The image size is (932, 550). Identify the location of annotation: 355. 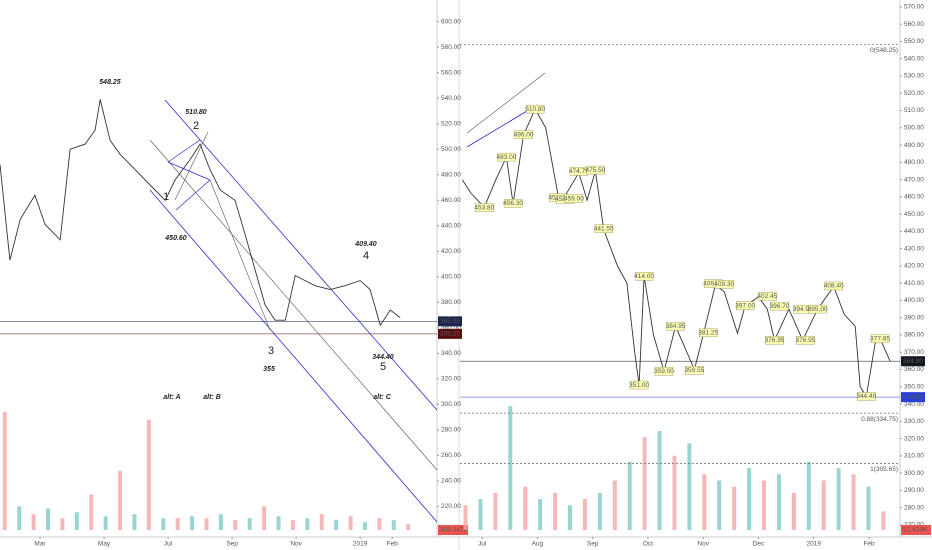
(269, 369).